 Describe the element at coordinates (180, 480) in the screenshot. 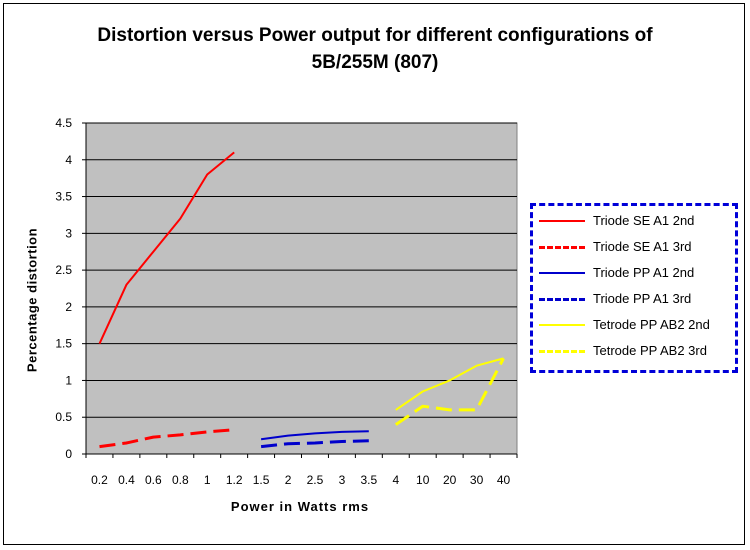

I see `x-tick-label: 0.8` at that location.